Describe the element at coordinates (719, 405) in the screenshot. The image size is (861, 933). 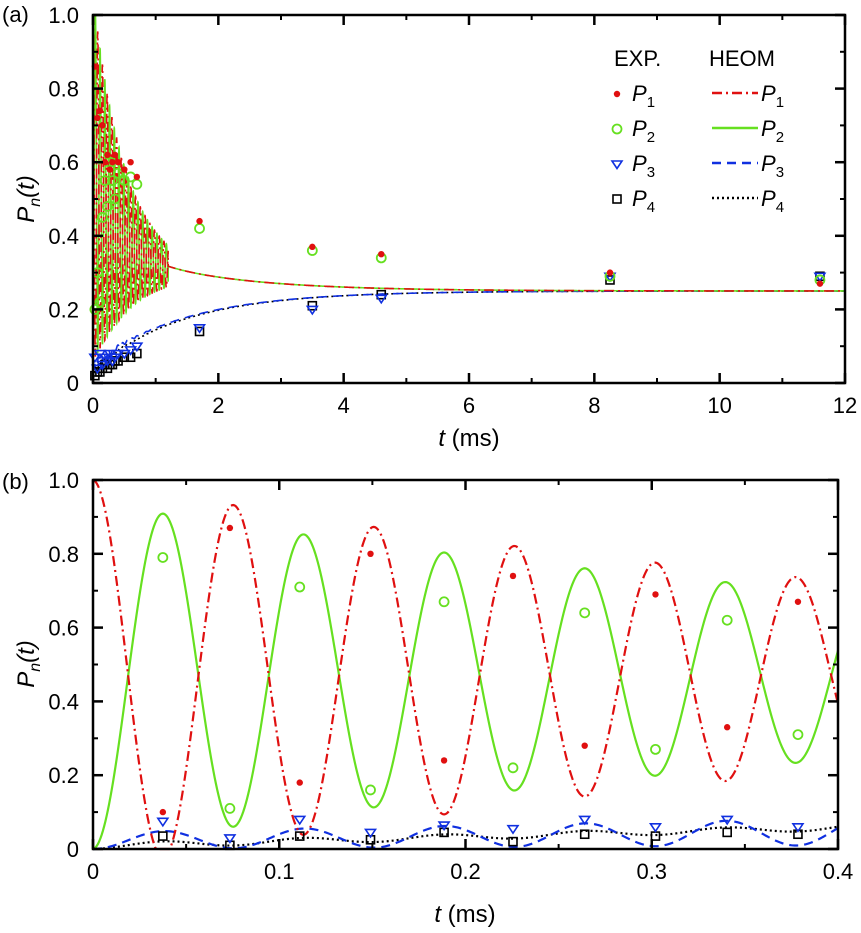
I see `x-tick-label: 10` at that location.